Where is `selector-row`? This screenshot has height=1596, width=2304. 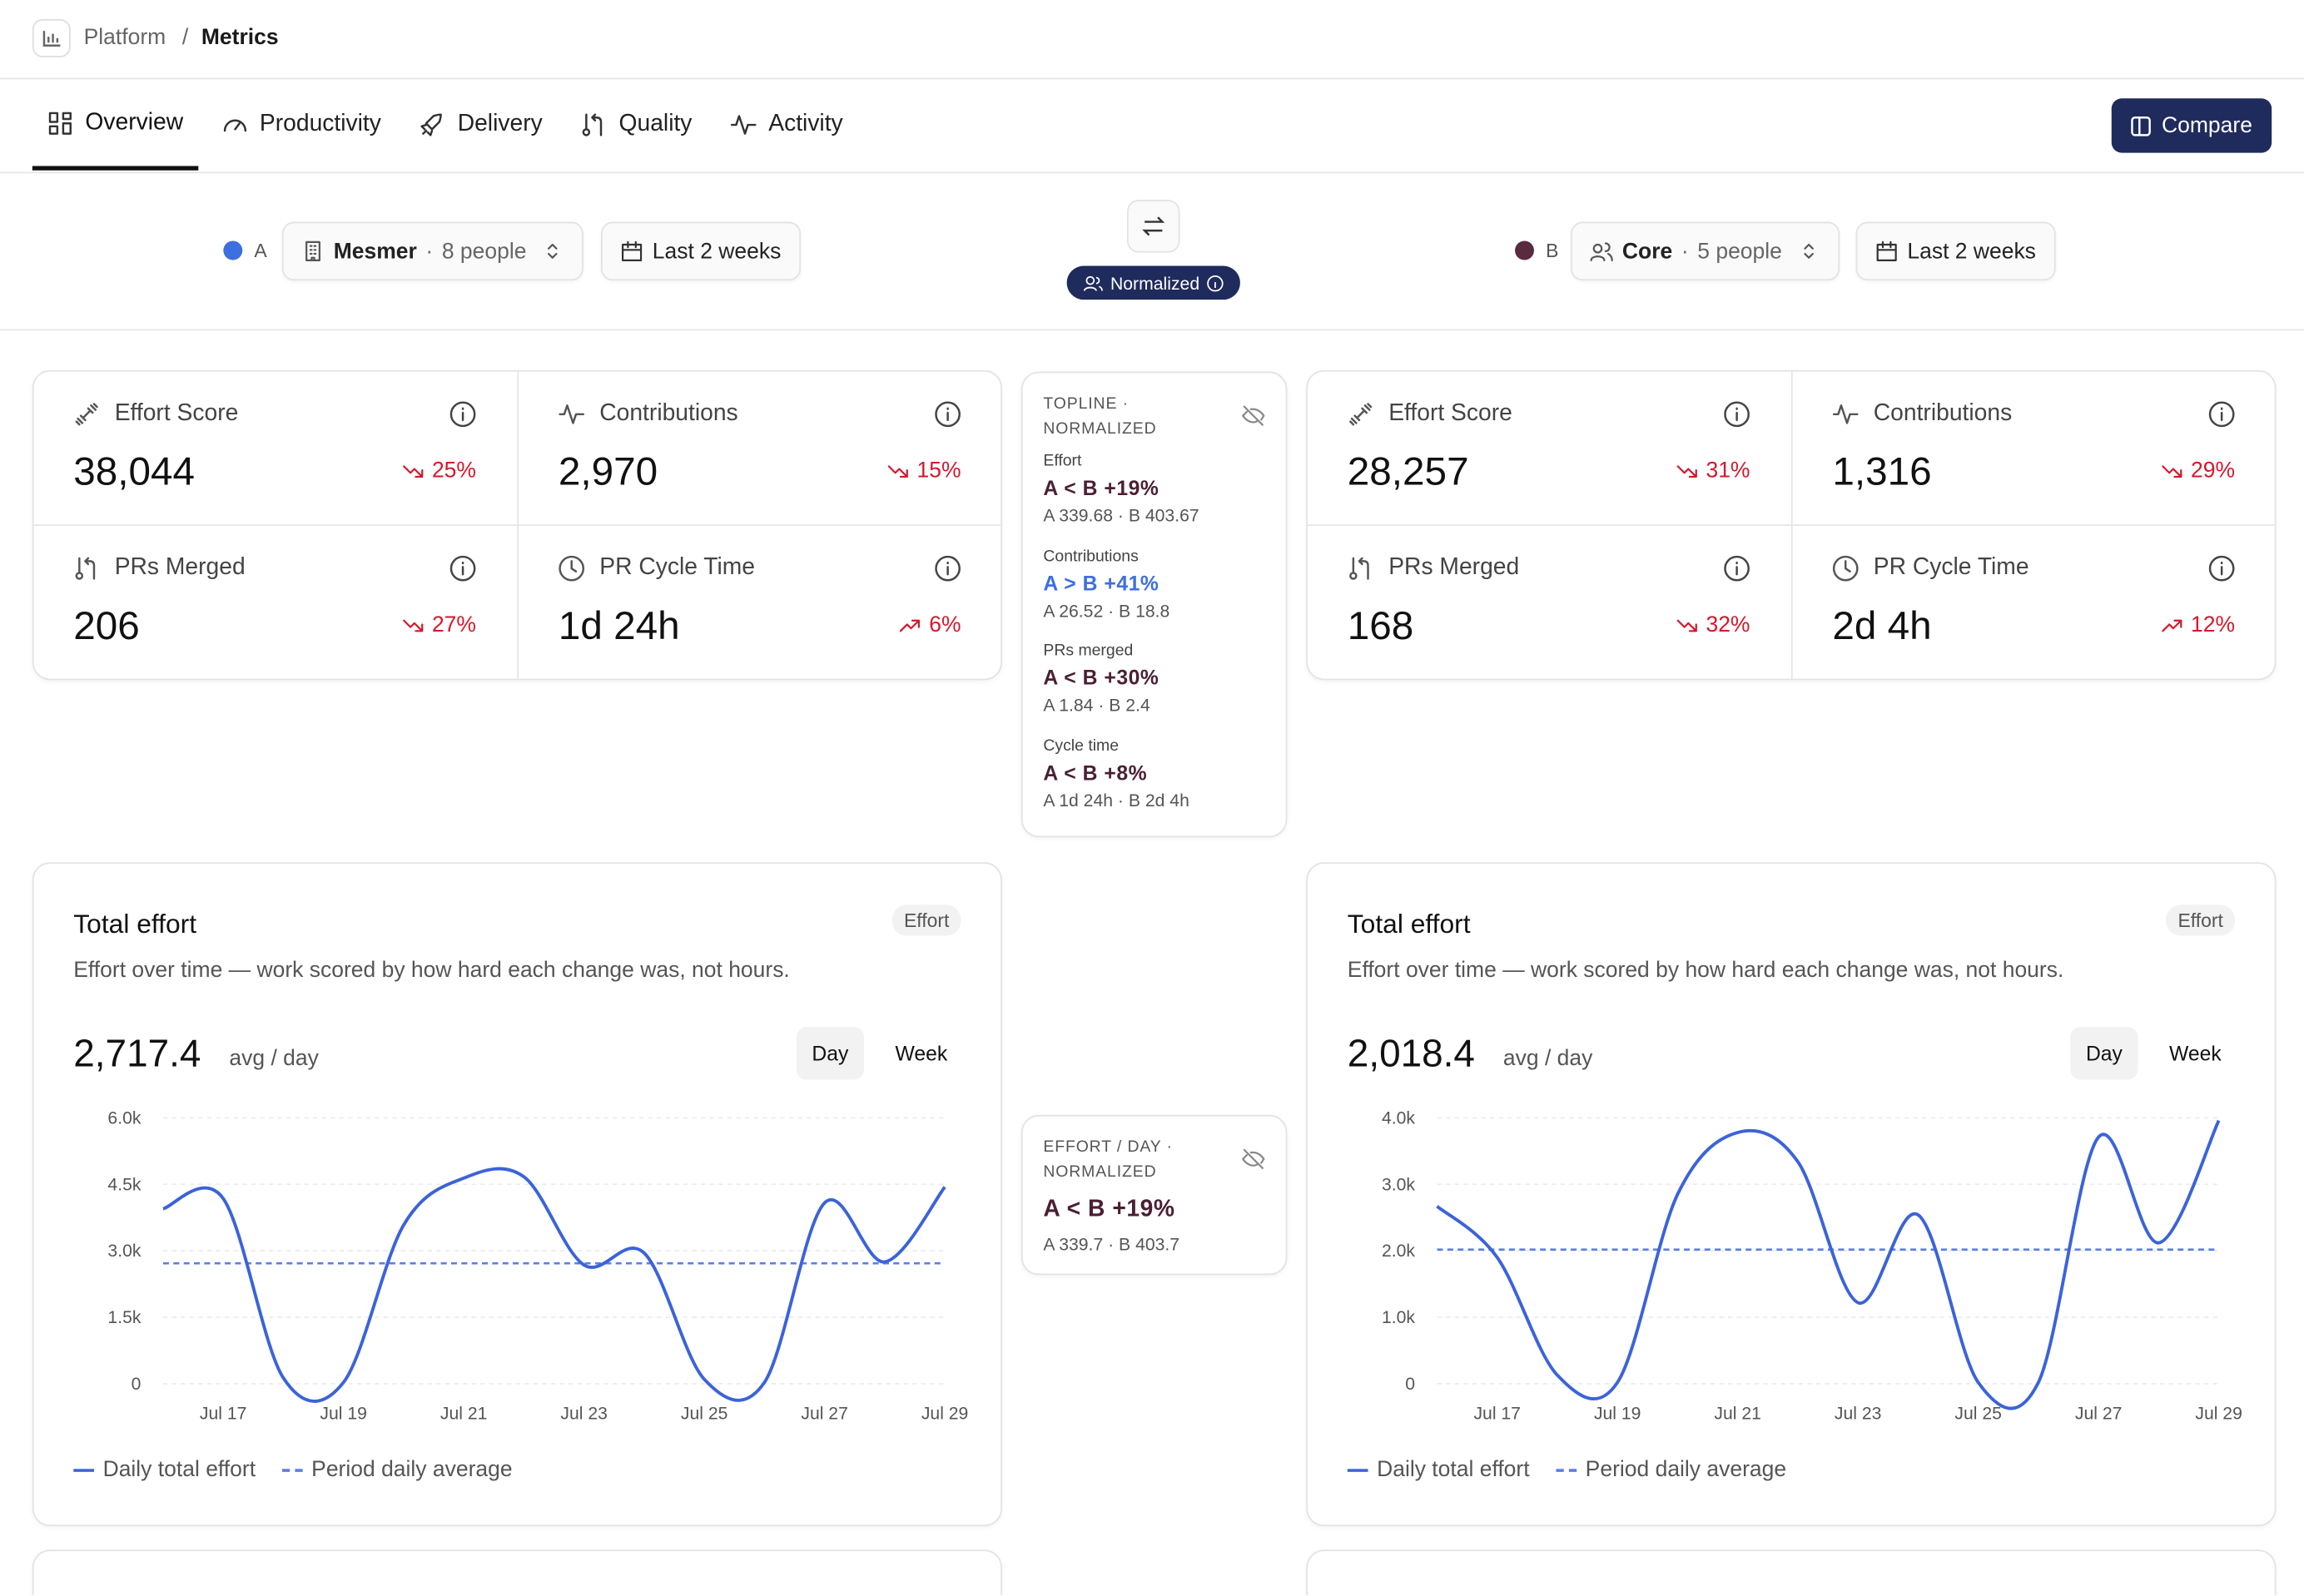 selector-row is located at coordinates (1152, 252).